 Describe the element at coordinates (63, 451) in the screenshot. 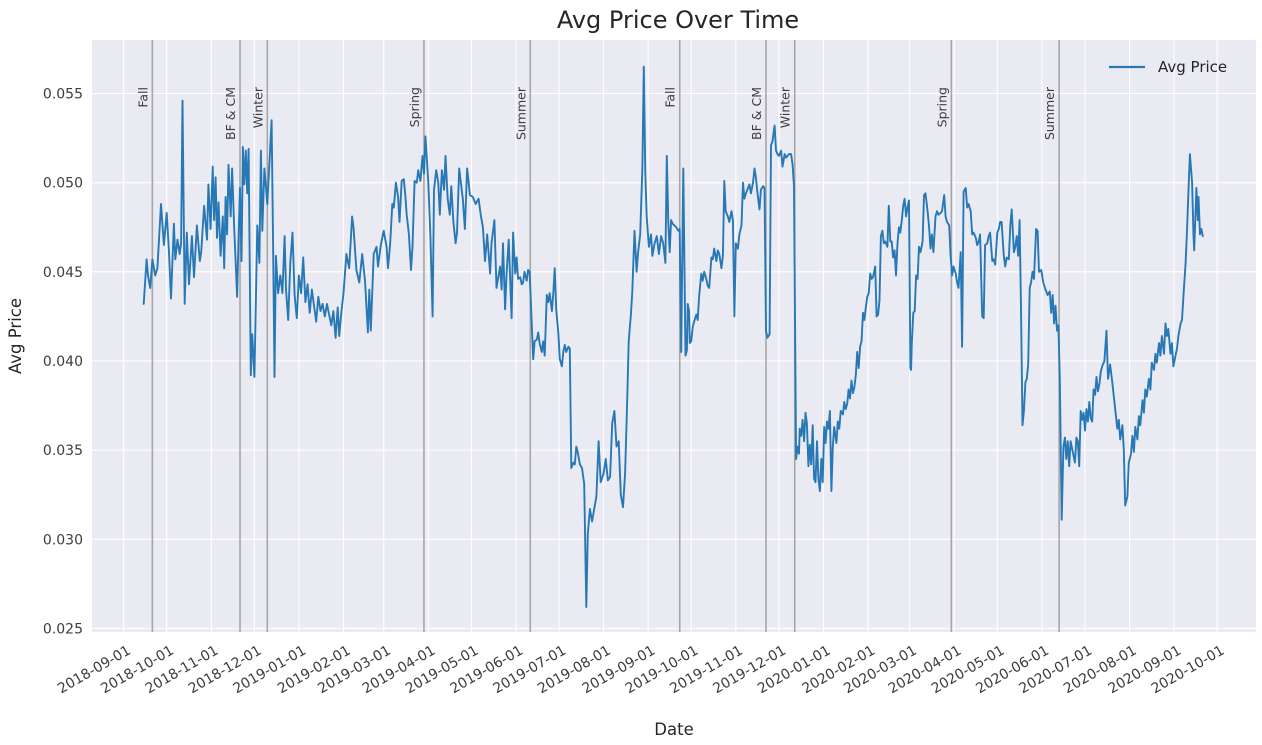

I see `y-tick-label: 0.035` at that location.